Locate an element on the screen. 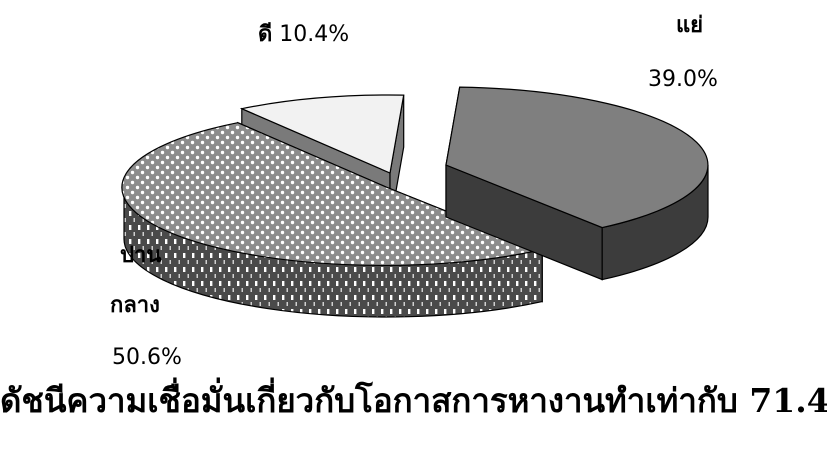 The height and width of the screenshot is (450, 827). label-good: ดี 10.4% is located at coordinates (303, 35).